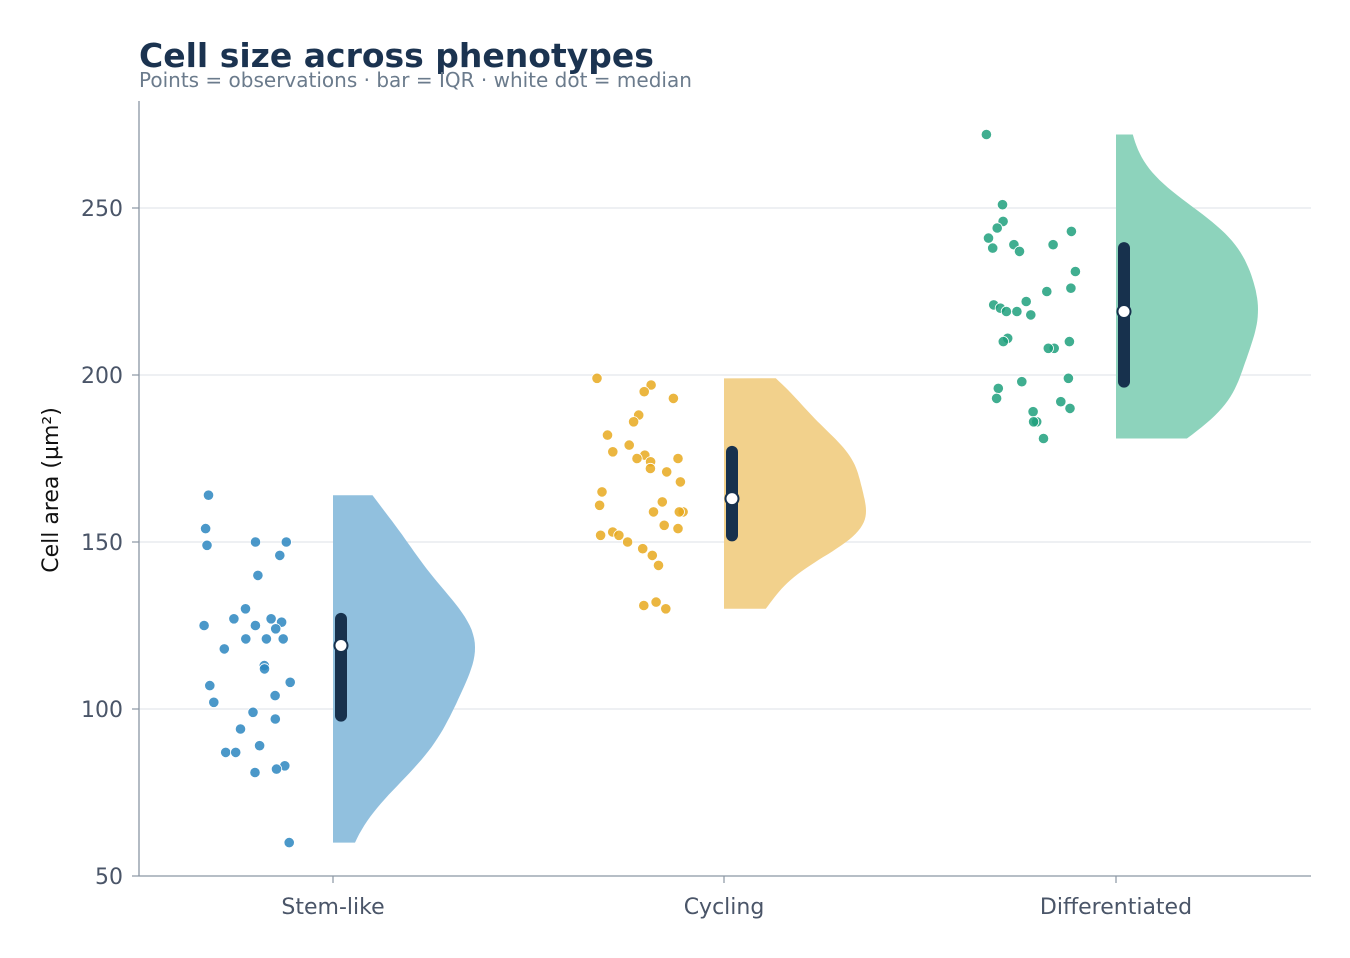  I want to click on x-tick-label: Differentiated, so click(1116, 907).